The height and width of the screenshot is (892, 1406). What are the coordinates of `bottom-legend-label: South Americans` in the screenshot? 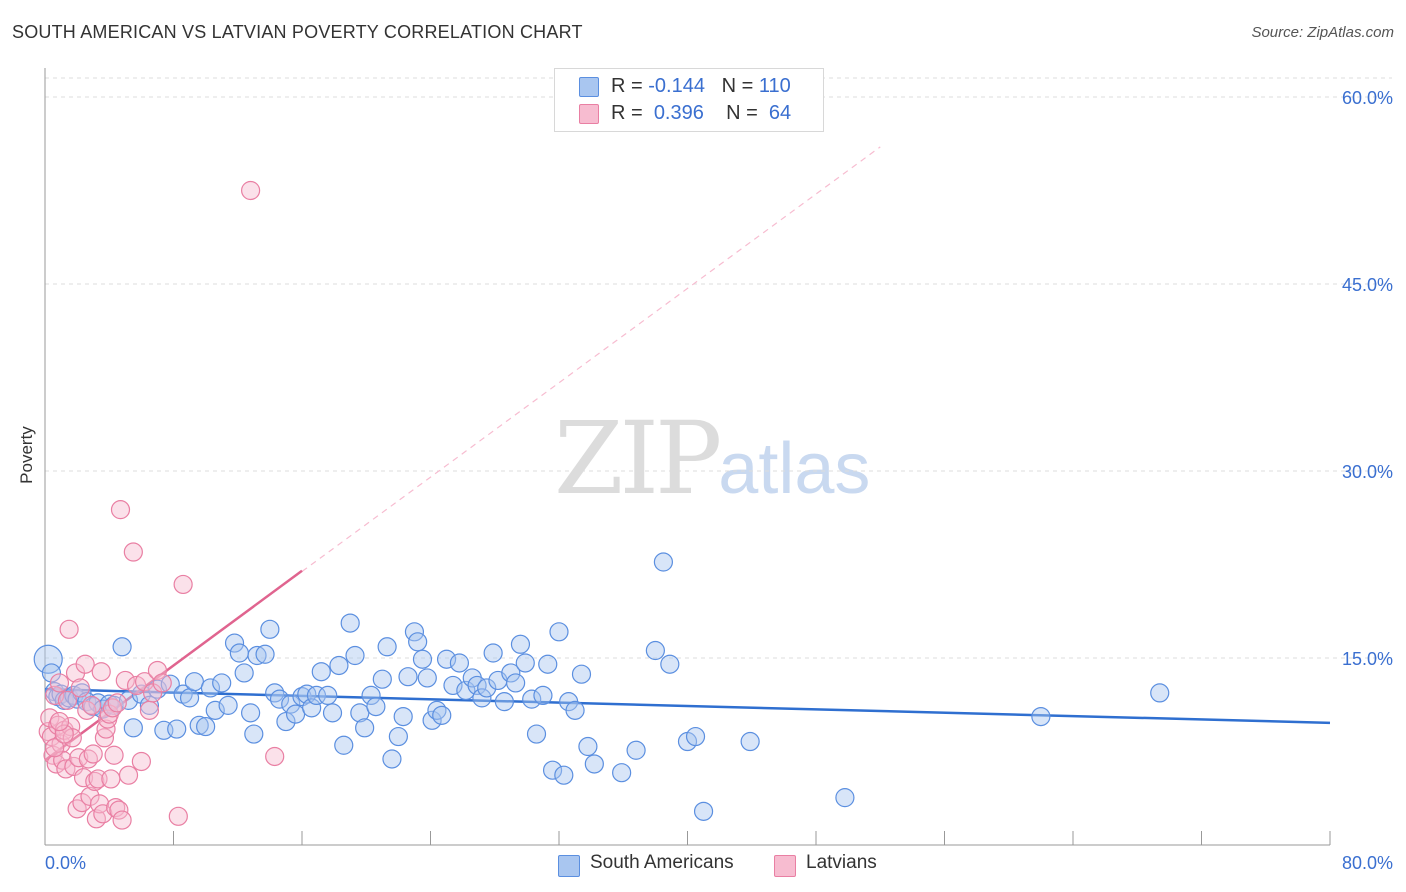 It's located at (662, 862).